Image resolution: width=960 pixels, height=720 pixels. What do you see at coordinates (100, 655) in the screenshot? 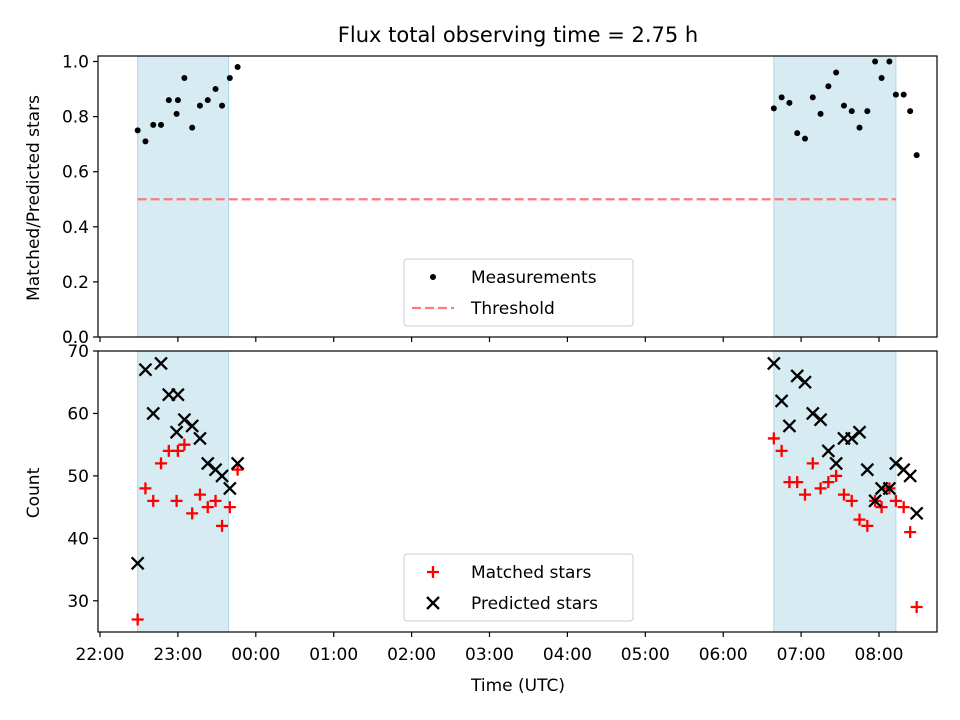
I see `x-tick-label-0: 22:00` at bounding box center [100, 655].